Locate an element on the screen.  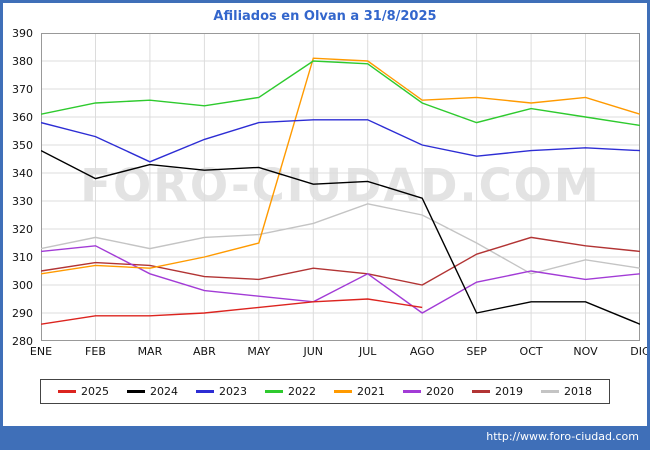
x-tick-label: MAR is located at coordinates (150, 351).